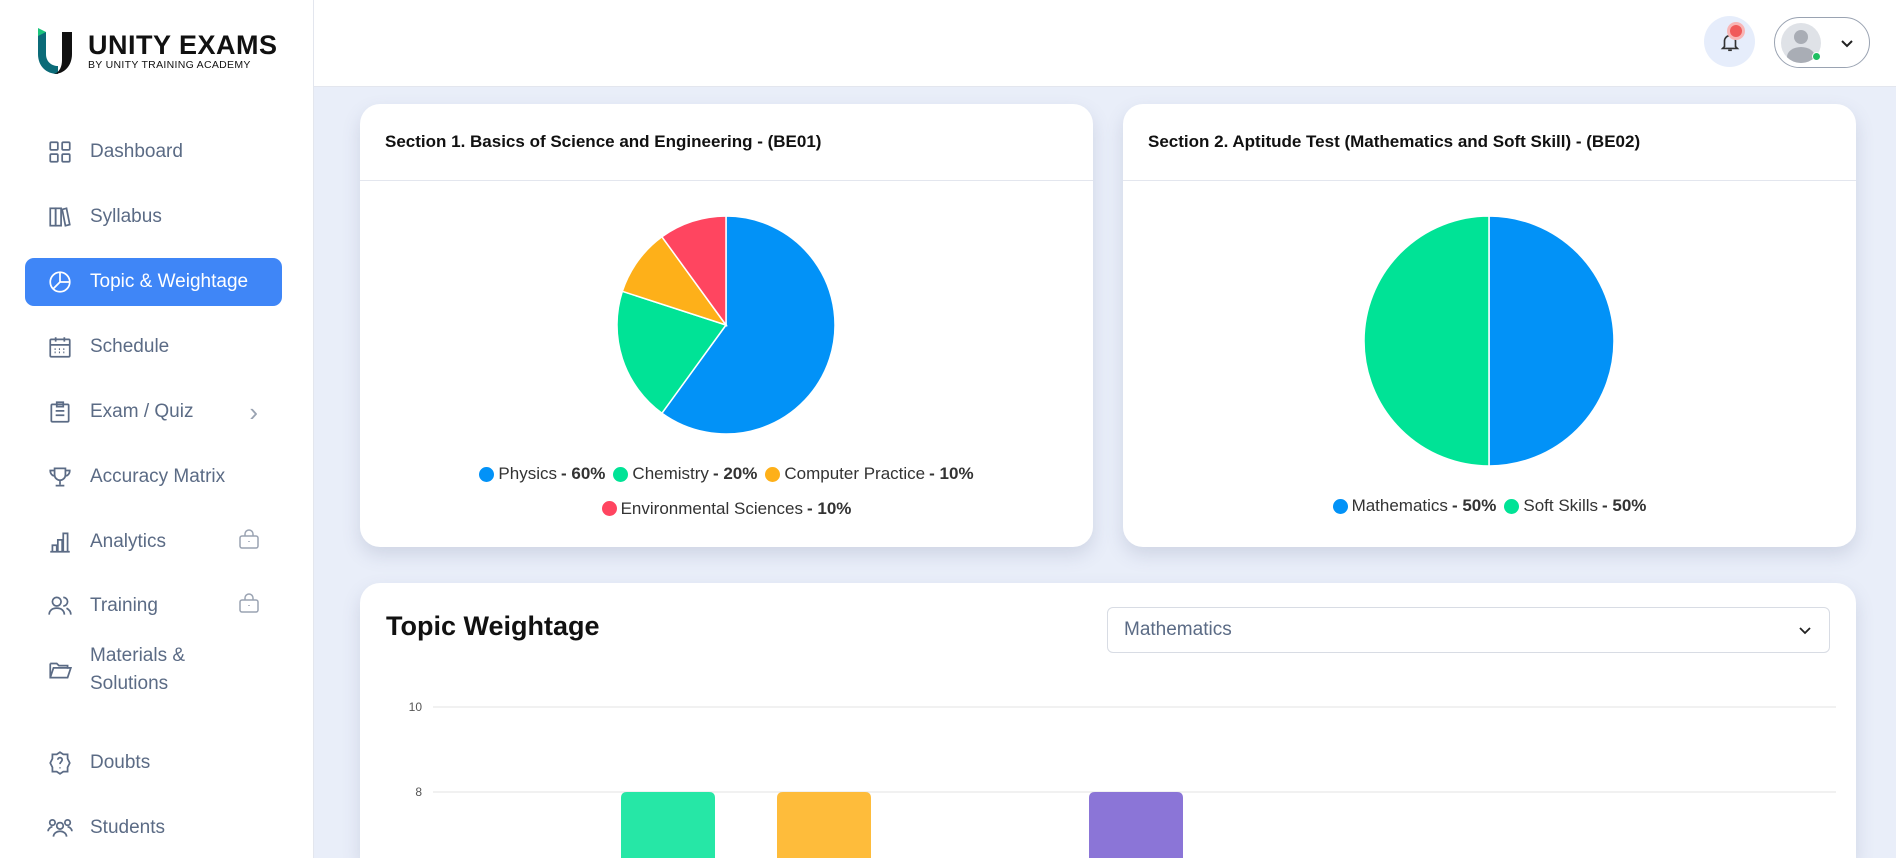 The image size is (1896, 858). I want to click on chevron-right-icon: ›, so click(253, 411).